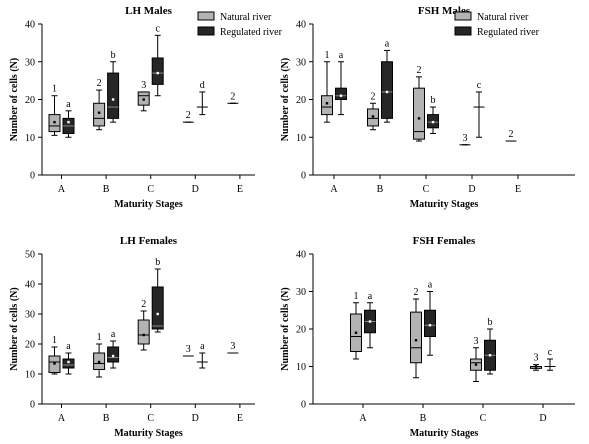 The width and height of the screenshot is (589, 444). I want to click on y-tick-label: 40, so click(30, 285).